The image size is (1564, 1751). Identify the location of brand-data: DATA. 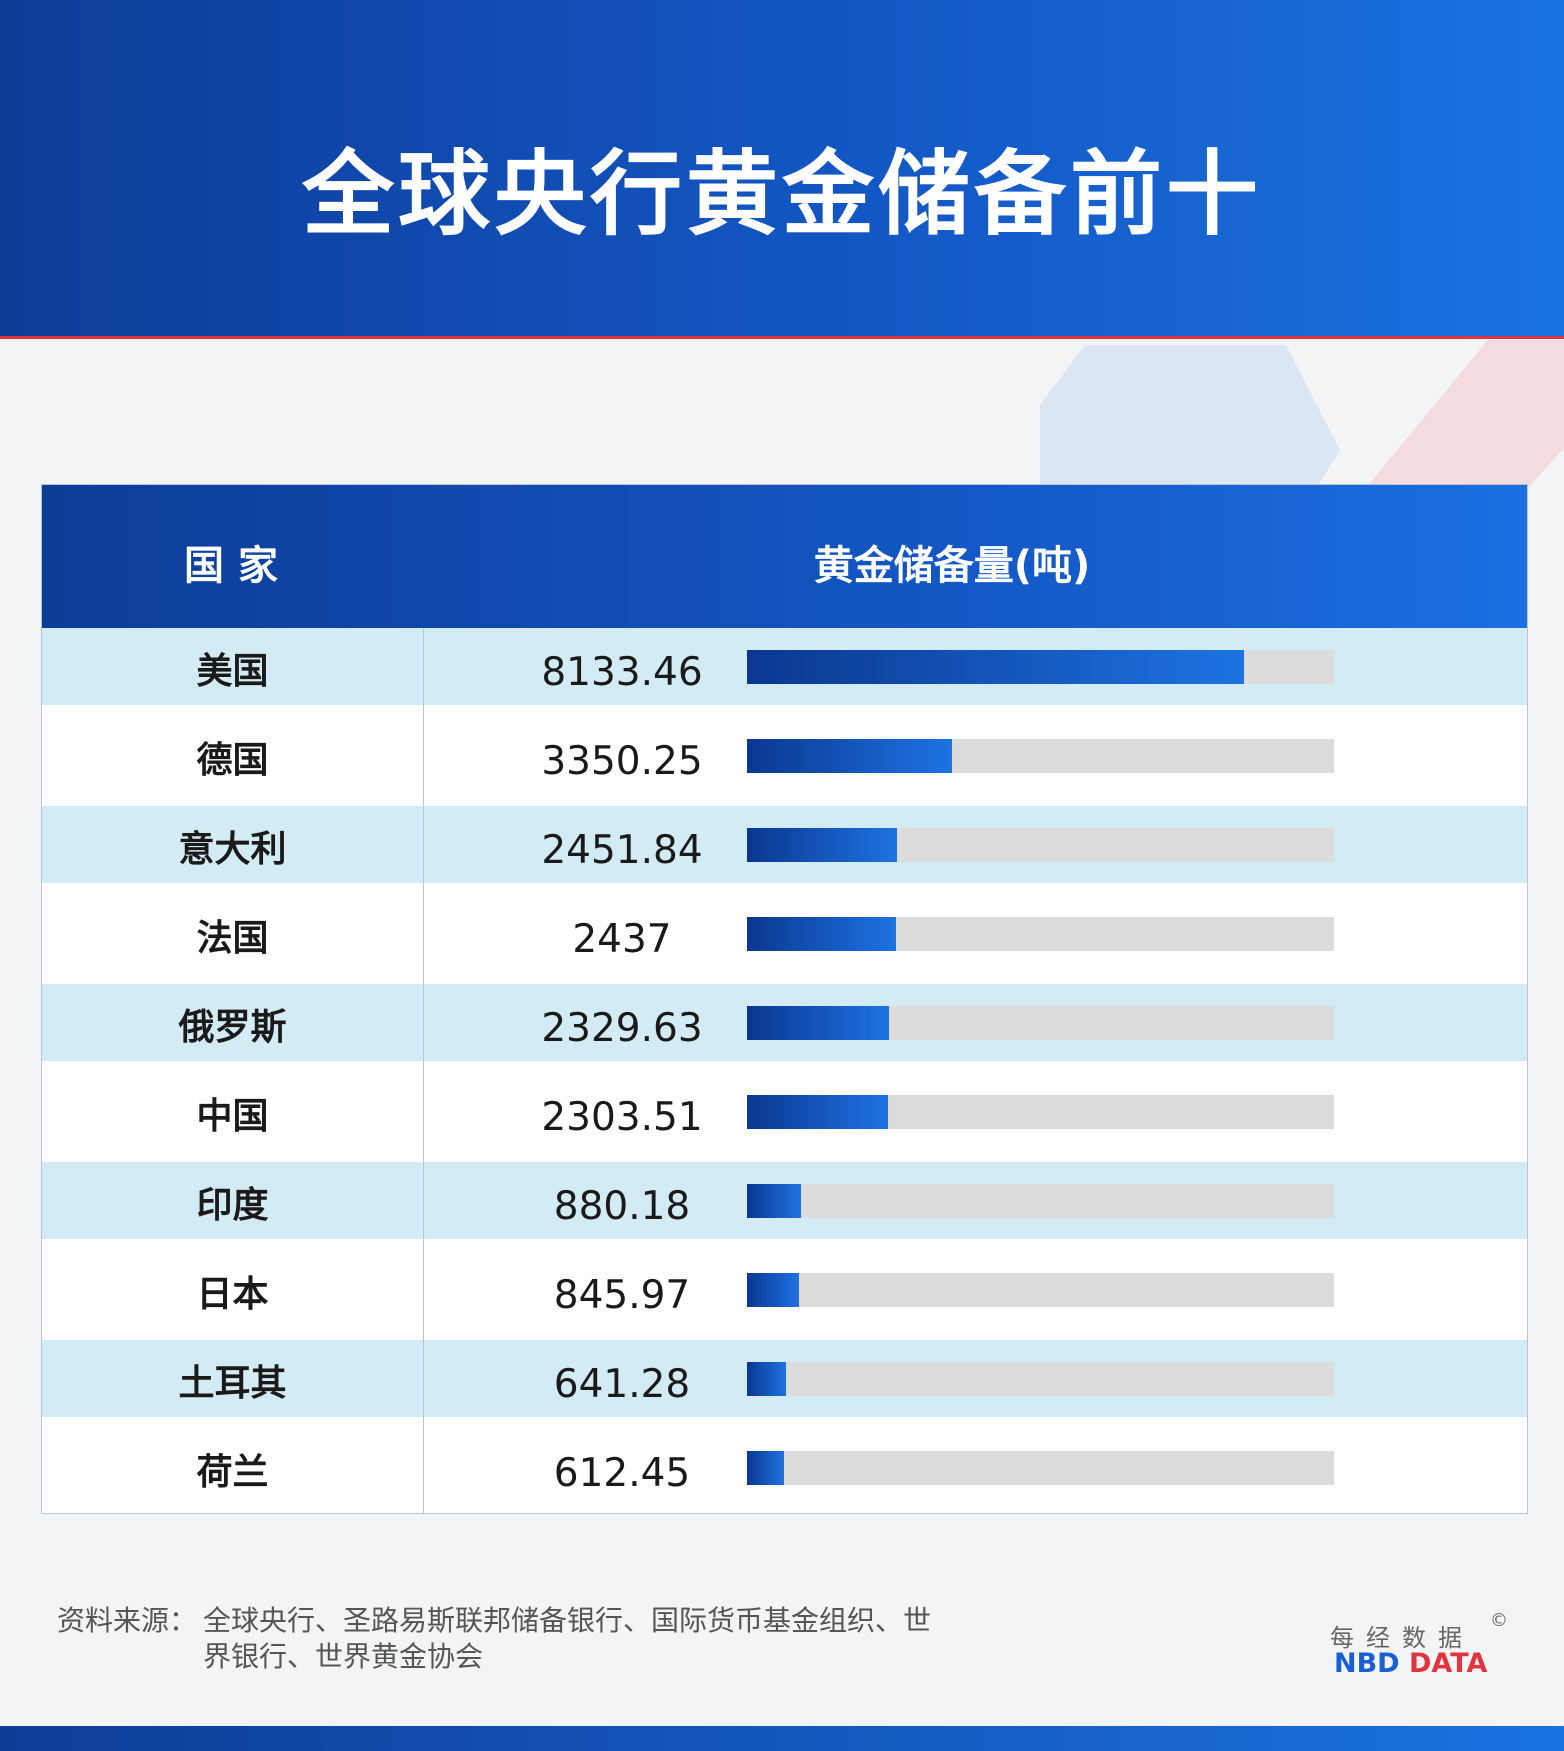
(1448, 1663).